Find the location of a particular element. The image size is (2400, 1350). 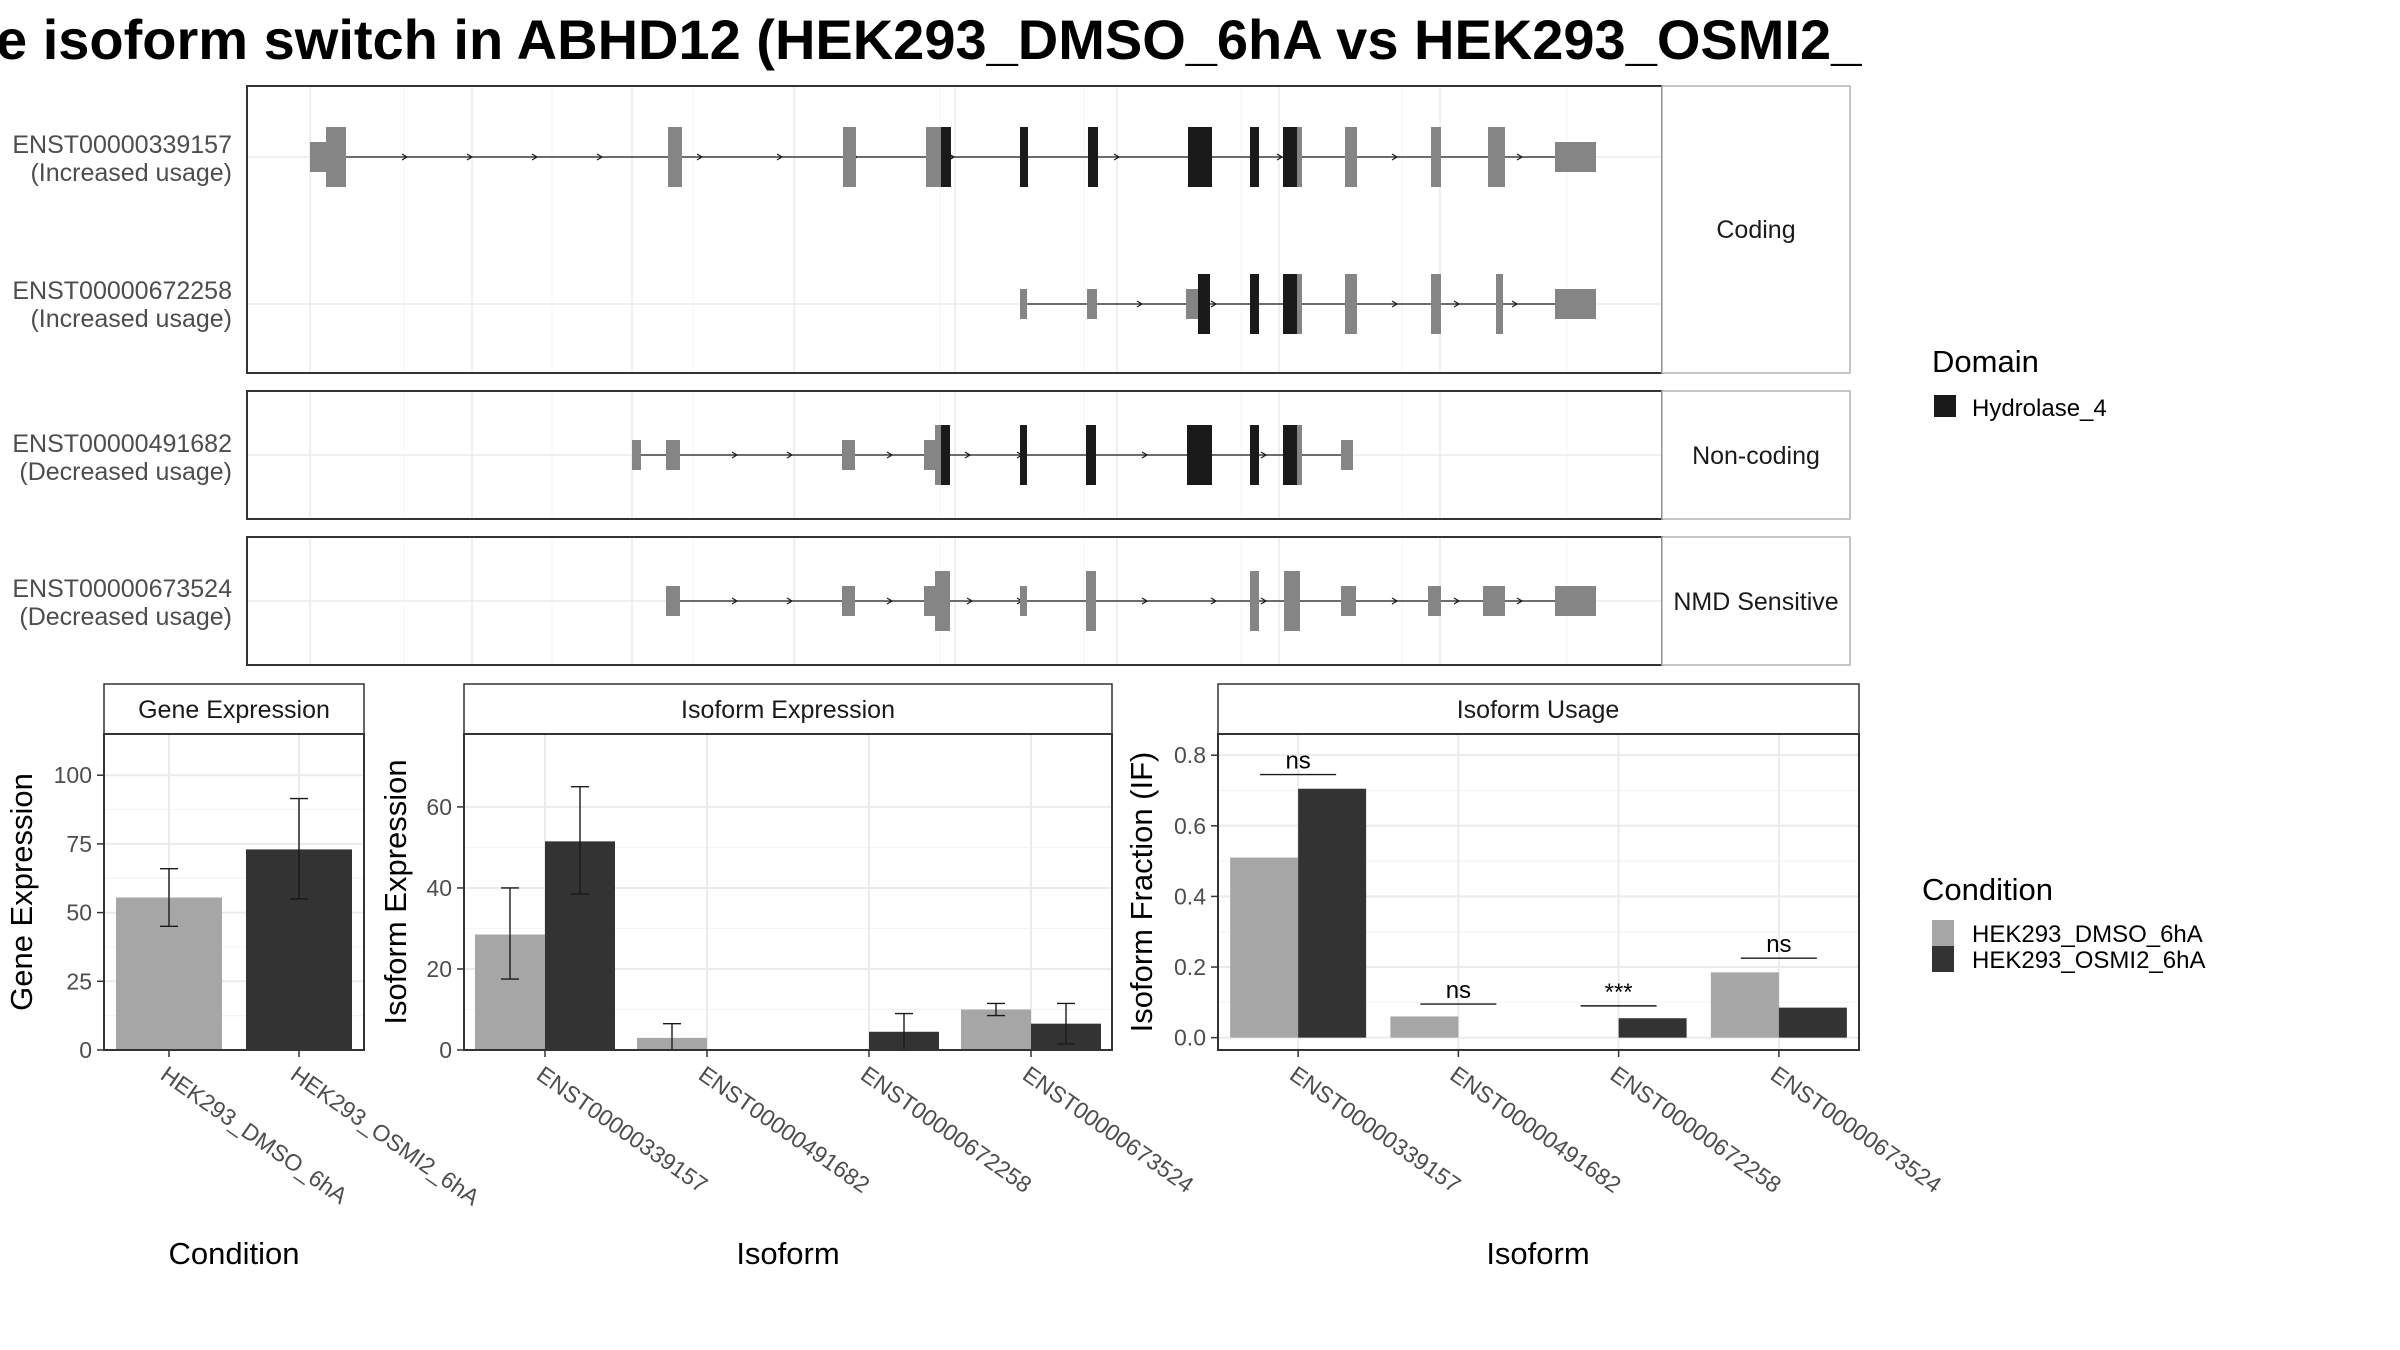

y-tick-label: 75 is located at coordinates (79, 844).